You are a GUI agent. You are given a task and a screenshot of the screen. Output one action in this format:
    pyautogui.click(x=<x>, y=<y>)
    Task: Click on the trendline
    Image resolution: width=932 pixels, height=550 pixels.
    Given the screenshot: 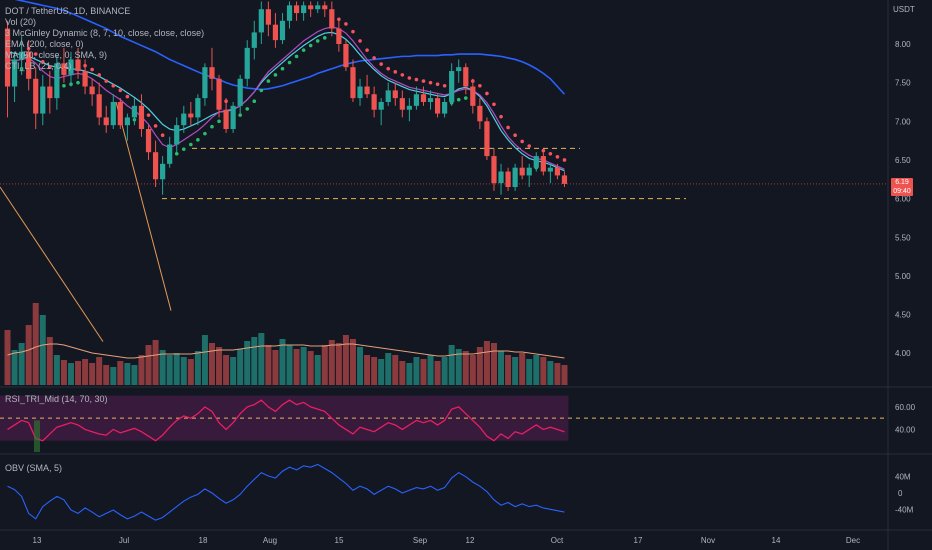 What is the action you would take?
    pyautogui.click(x=143, y=206)
    